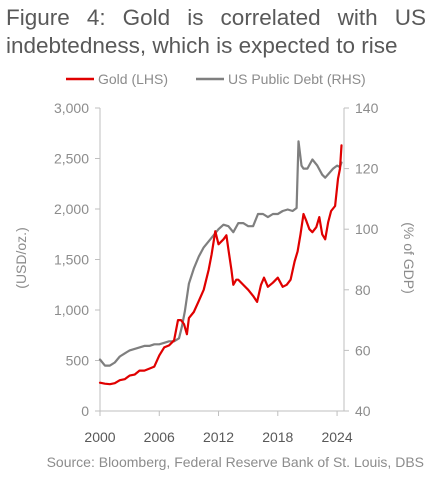 This screenshot has width=432, height=500. What do you see at coordinates (367, 229) in the screenshot?
I see `y2-tick-label: 100` at bounding box center [367, 229].